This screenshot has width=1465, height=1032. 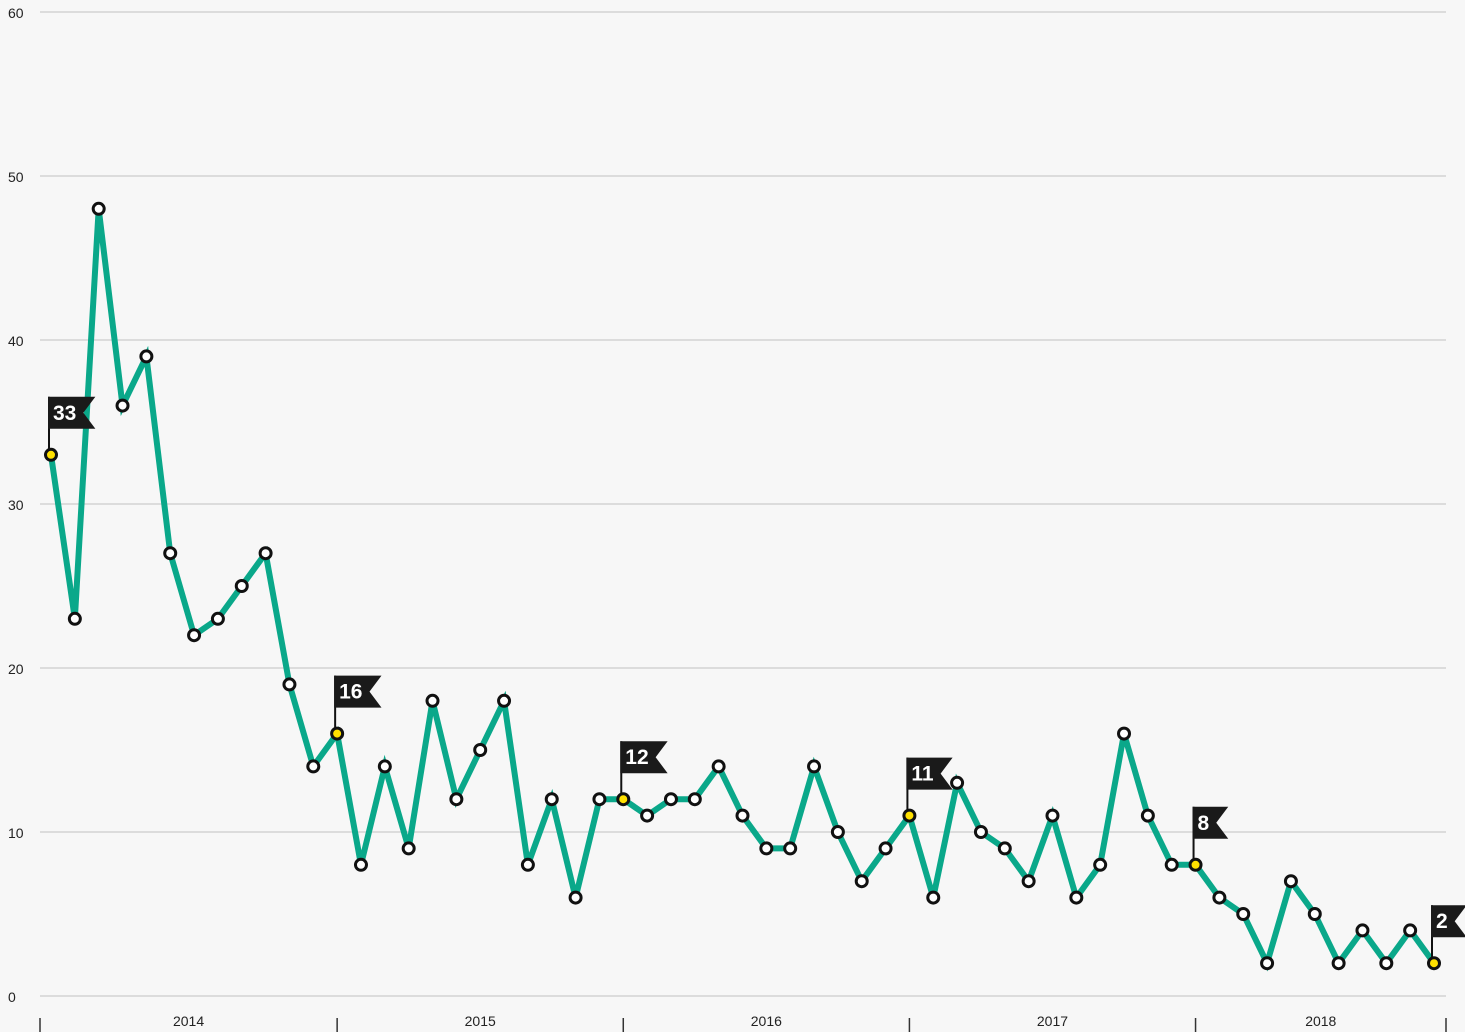 I want to click on flag-label: 16, so click(x=350, y=692).